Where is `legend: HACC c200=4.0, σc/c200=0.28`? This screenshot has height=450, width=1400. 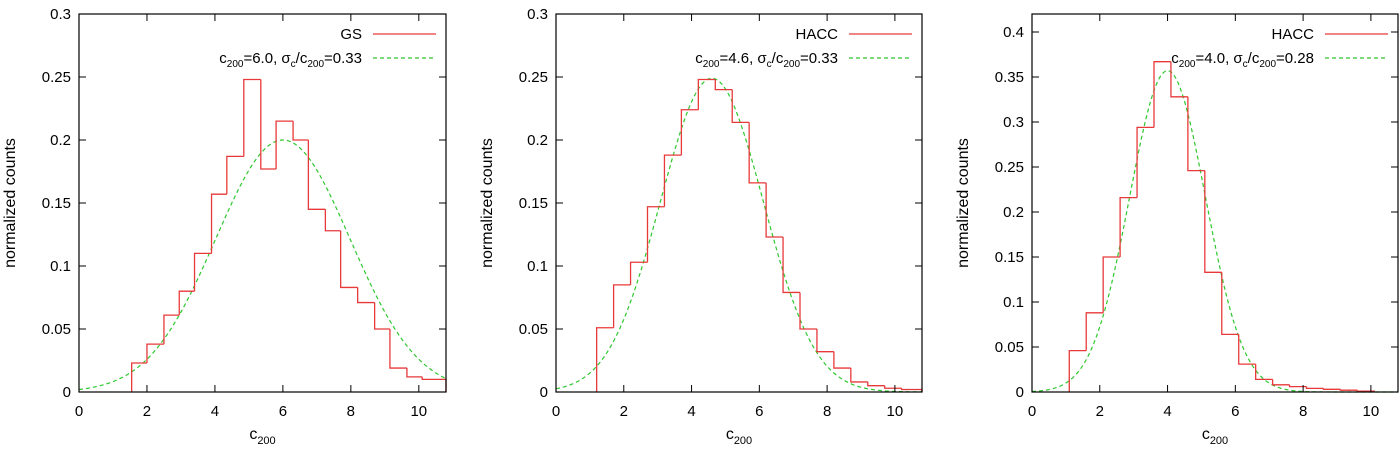 legend: HACC c200=4.0, σc/c200=0.28 is located at coordinates (1279, 48).